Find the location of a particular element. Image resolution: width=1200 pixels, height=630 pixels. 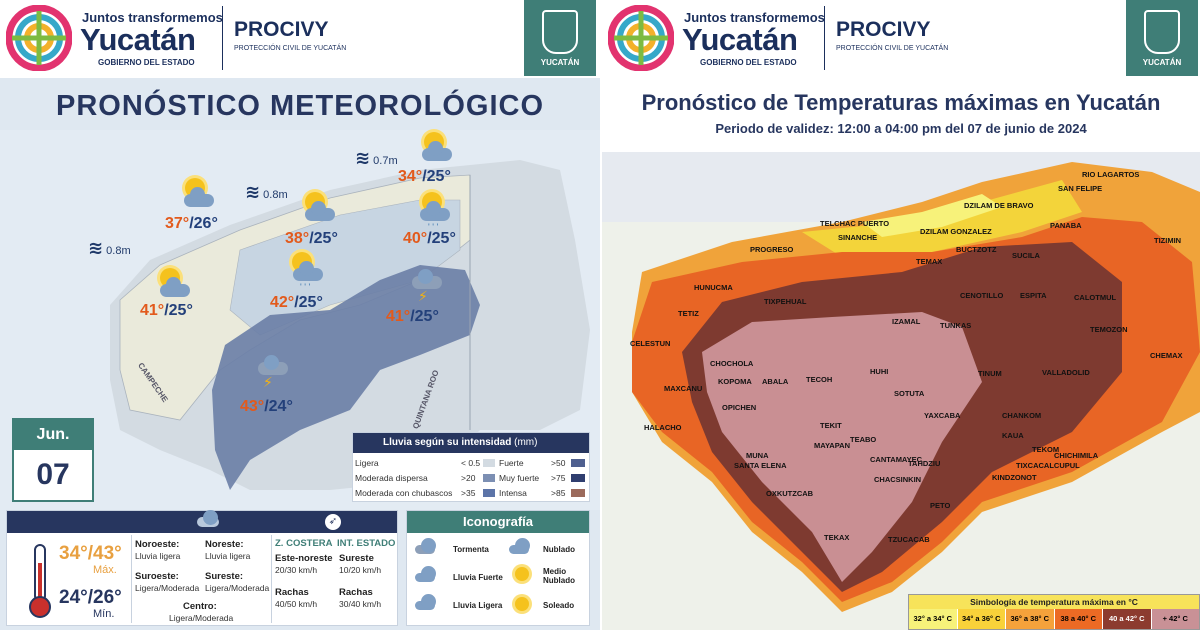

icon-legend-title: Iconografía is located at coordinates (498, 522).